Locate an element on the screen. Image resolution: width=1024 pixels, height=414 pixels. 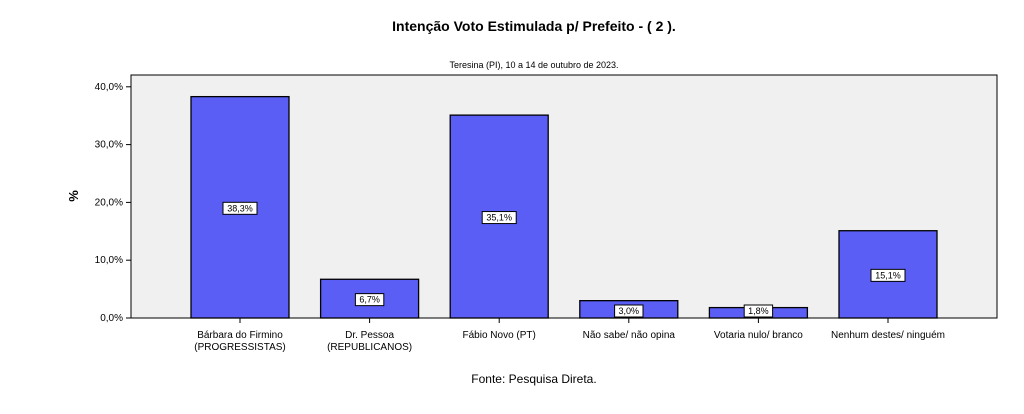
data-label: 3,0% is located at coordinates (629, 311).